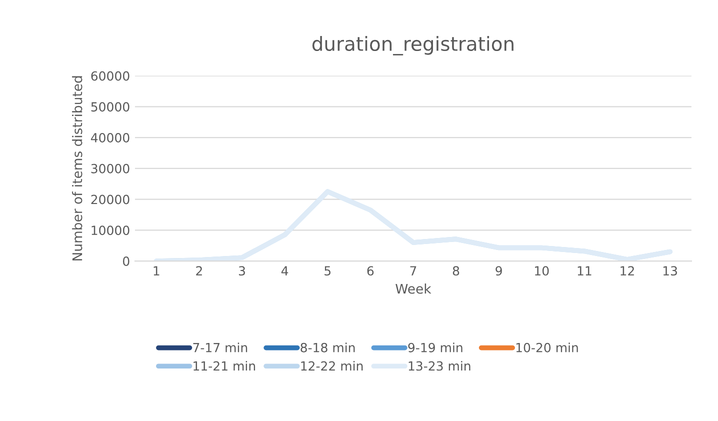 This screenshot has width=718, height=421. What do you see at coordinates (439, 366) in the screenshot?
I see `legend-label: 13-23 min` at bounding box center [439, 366].